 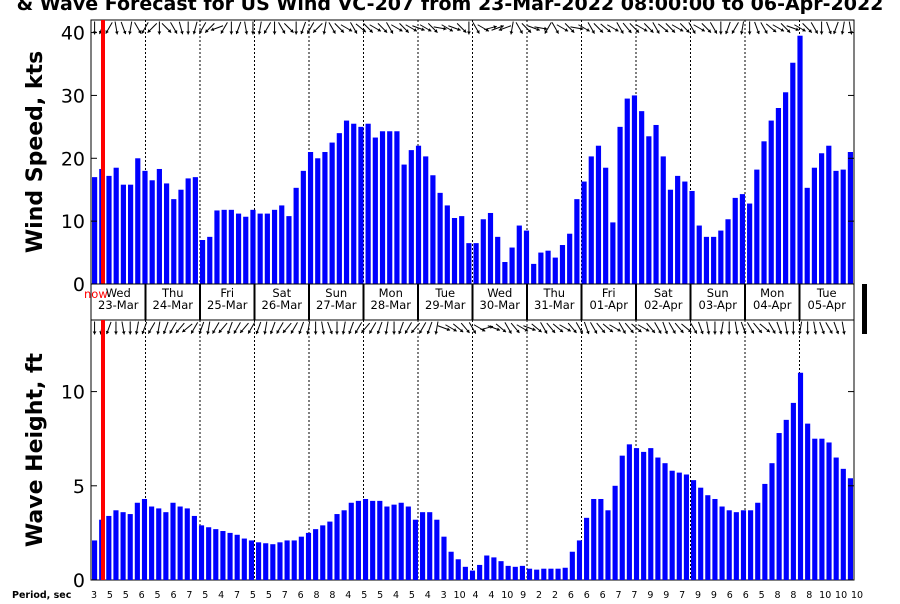 What do you see at coordinates (491, 595) in the screenshot?
I see `period-value: 4` at bounding box center [491, 595].